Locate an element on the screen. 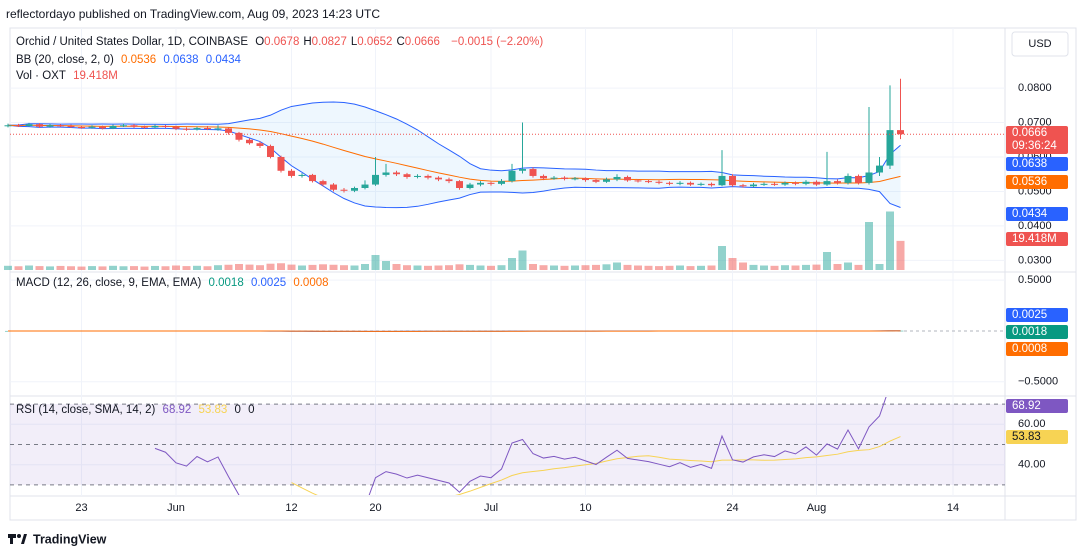 The image size is (1080, 557). vol-name: Vol · OXT is located at coordinates (41, 76).